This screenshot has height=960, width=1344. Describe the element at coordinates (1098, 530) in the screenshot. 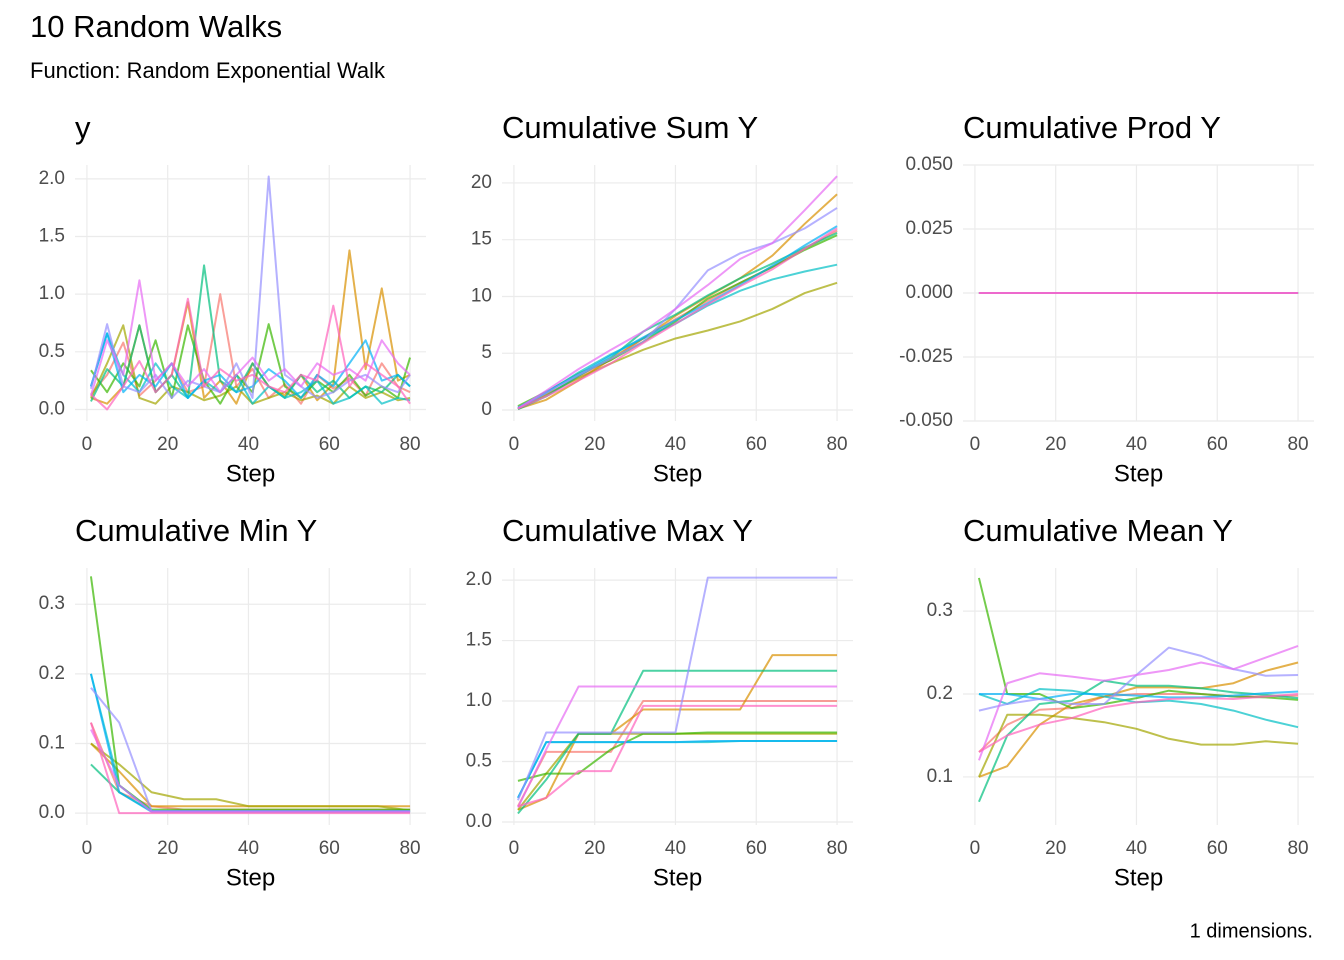

I see `panel-title: Cumulative Mean Y` at that location.